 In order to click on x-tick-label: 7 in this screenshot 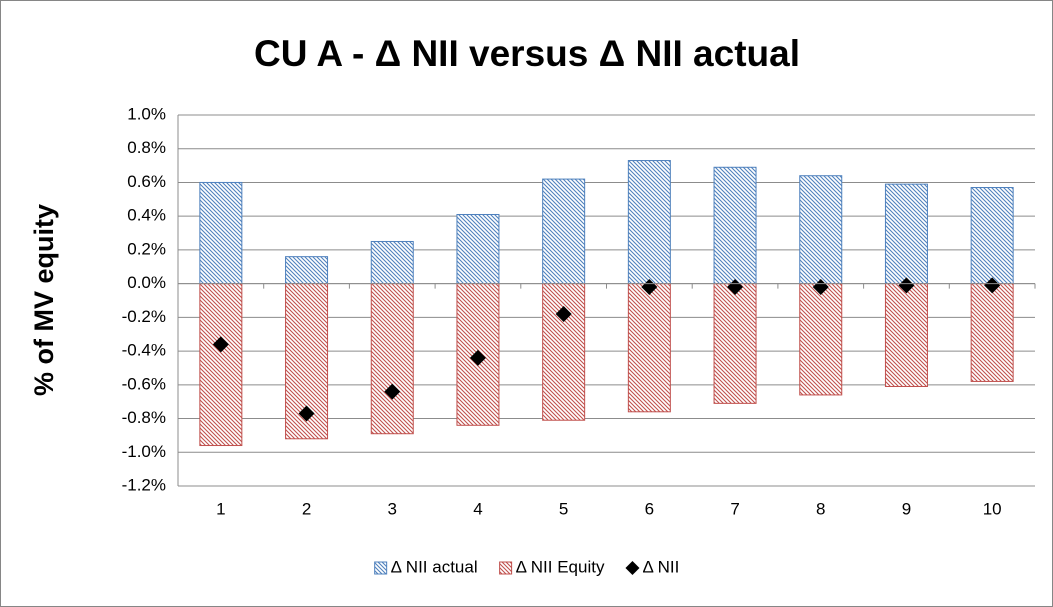, I will do `click(734, 508)`.